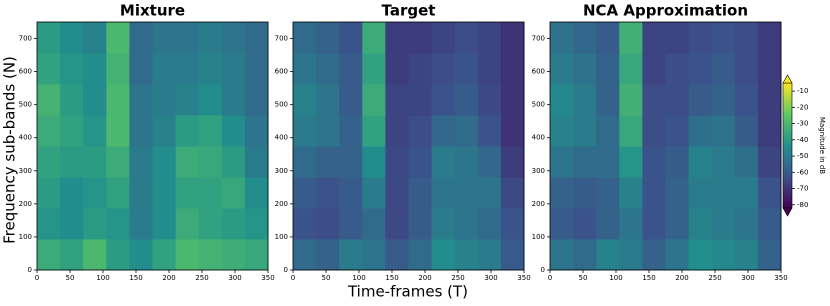  What do you see at coordinates (538, 138) in the screenshot?
I see `y-tick-label: 400` at bounding box center [538, 138].